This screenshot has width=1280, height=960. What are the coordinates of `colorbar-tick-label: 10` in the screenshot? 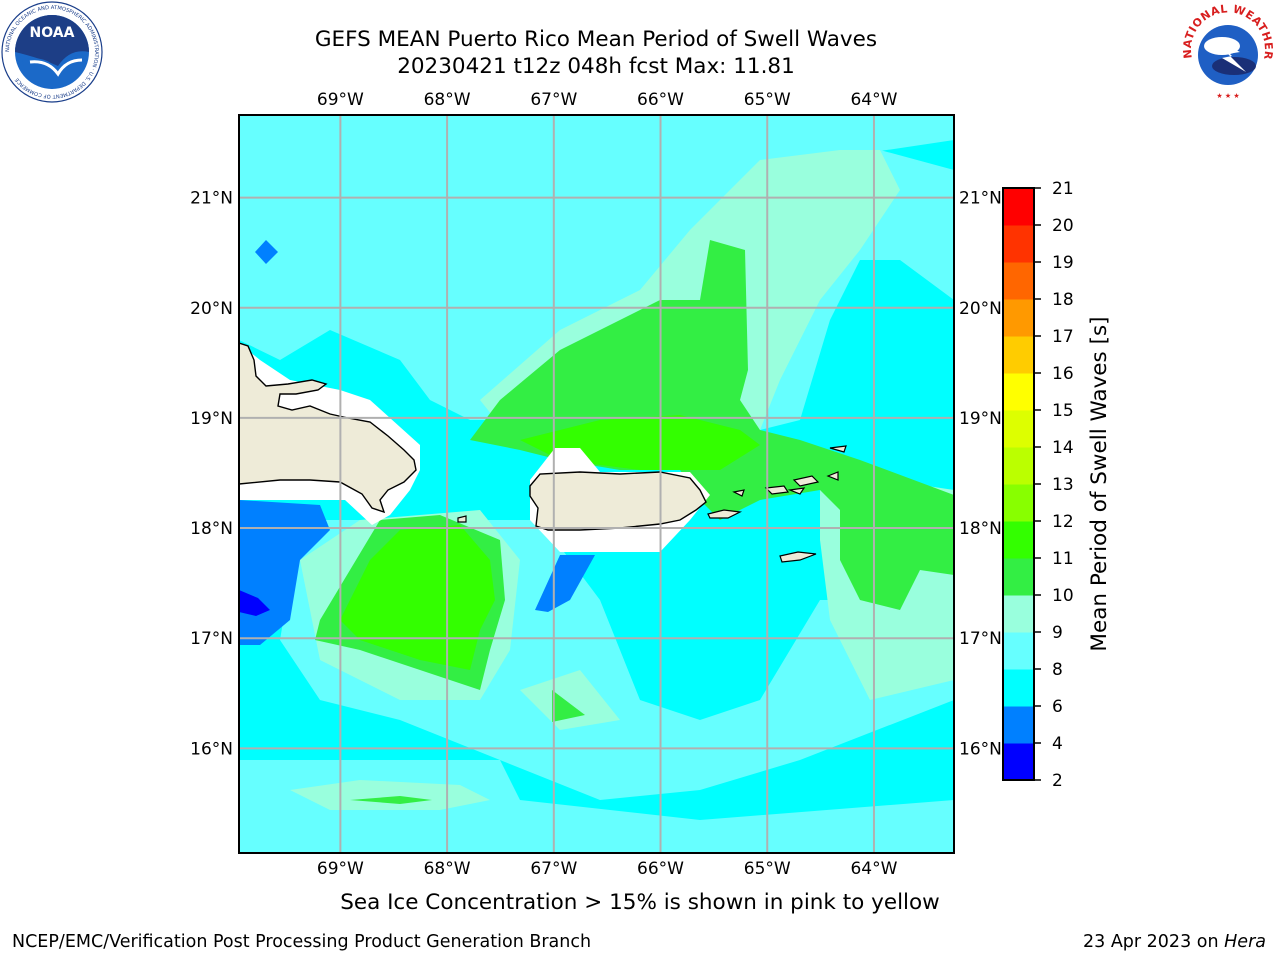 It's located at (1063, 596).